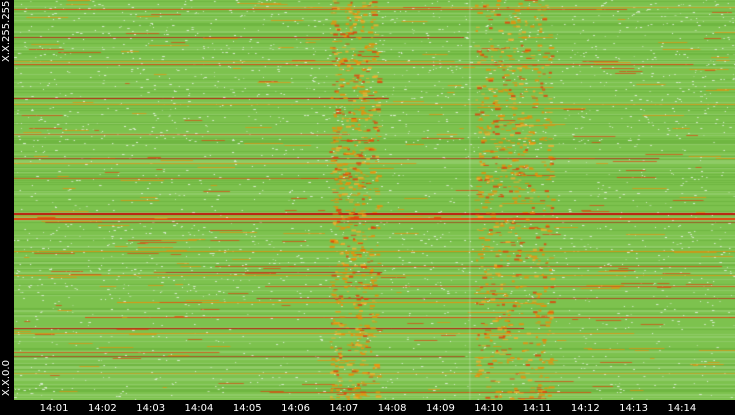  Describe the element at coordinates (6, 378) in the screenshot. I see `y-axis-bottom-label: X.X.0.0` at that location.